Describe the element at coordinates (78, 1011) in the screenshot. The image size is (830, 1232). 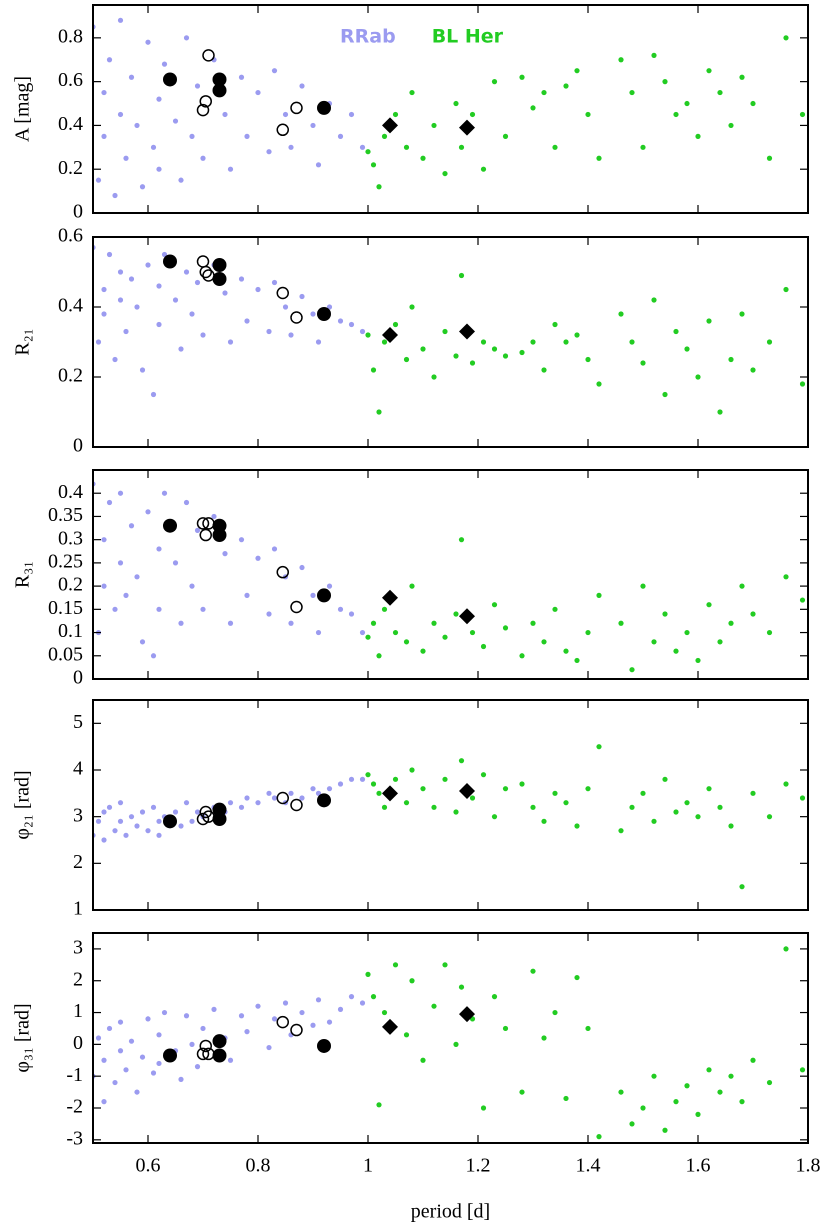
I see `y-tick-label: 1` at that location.